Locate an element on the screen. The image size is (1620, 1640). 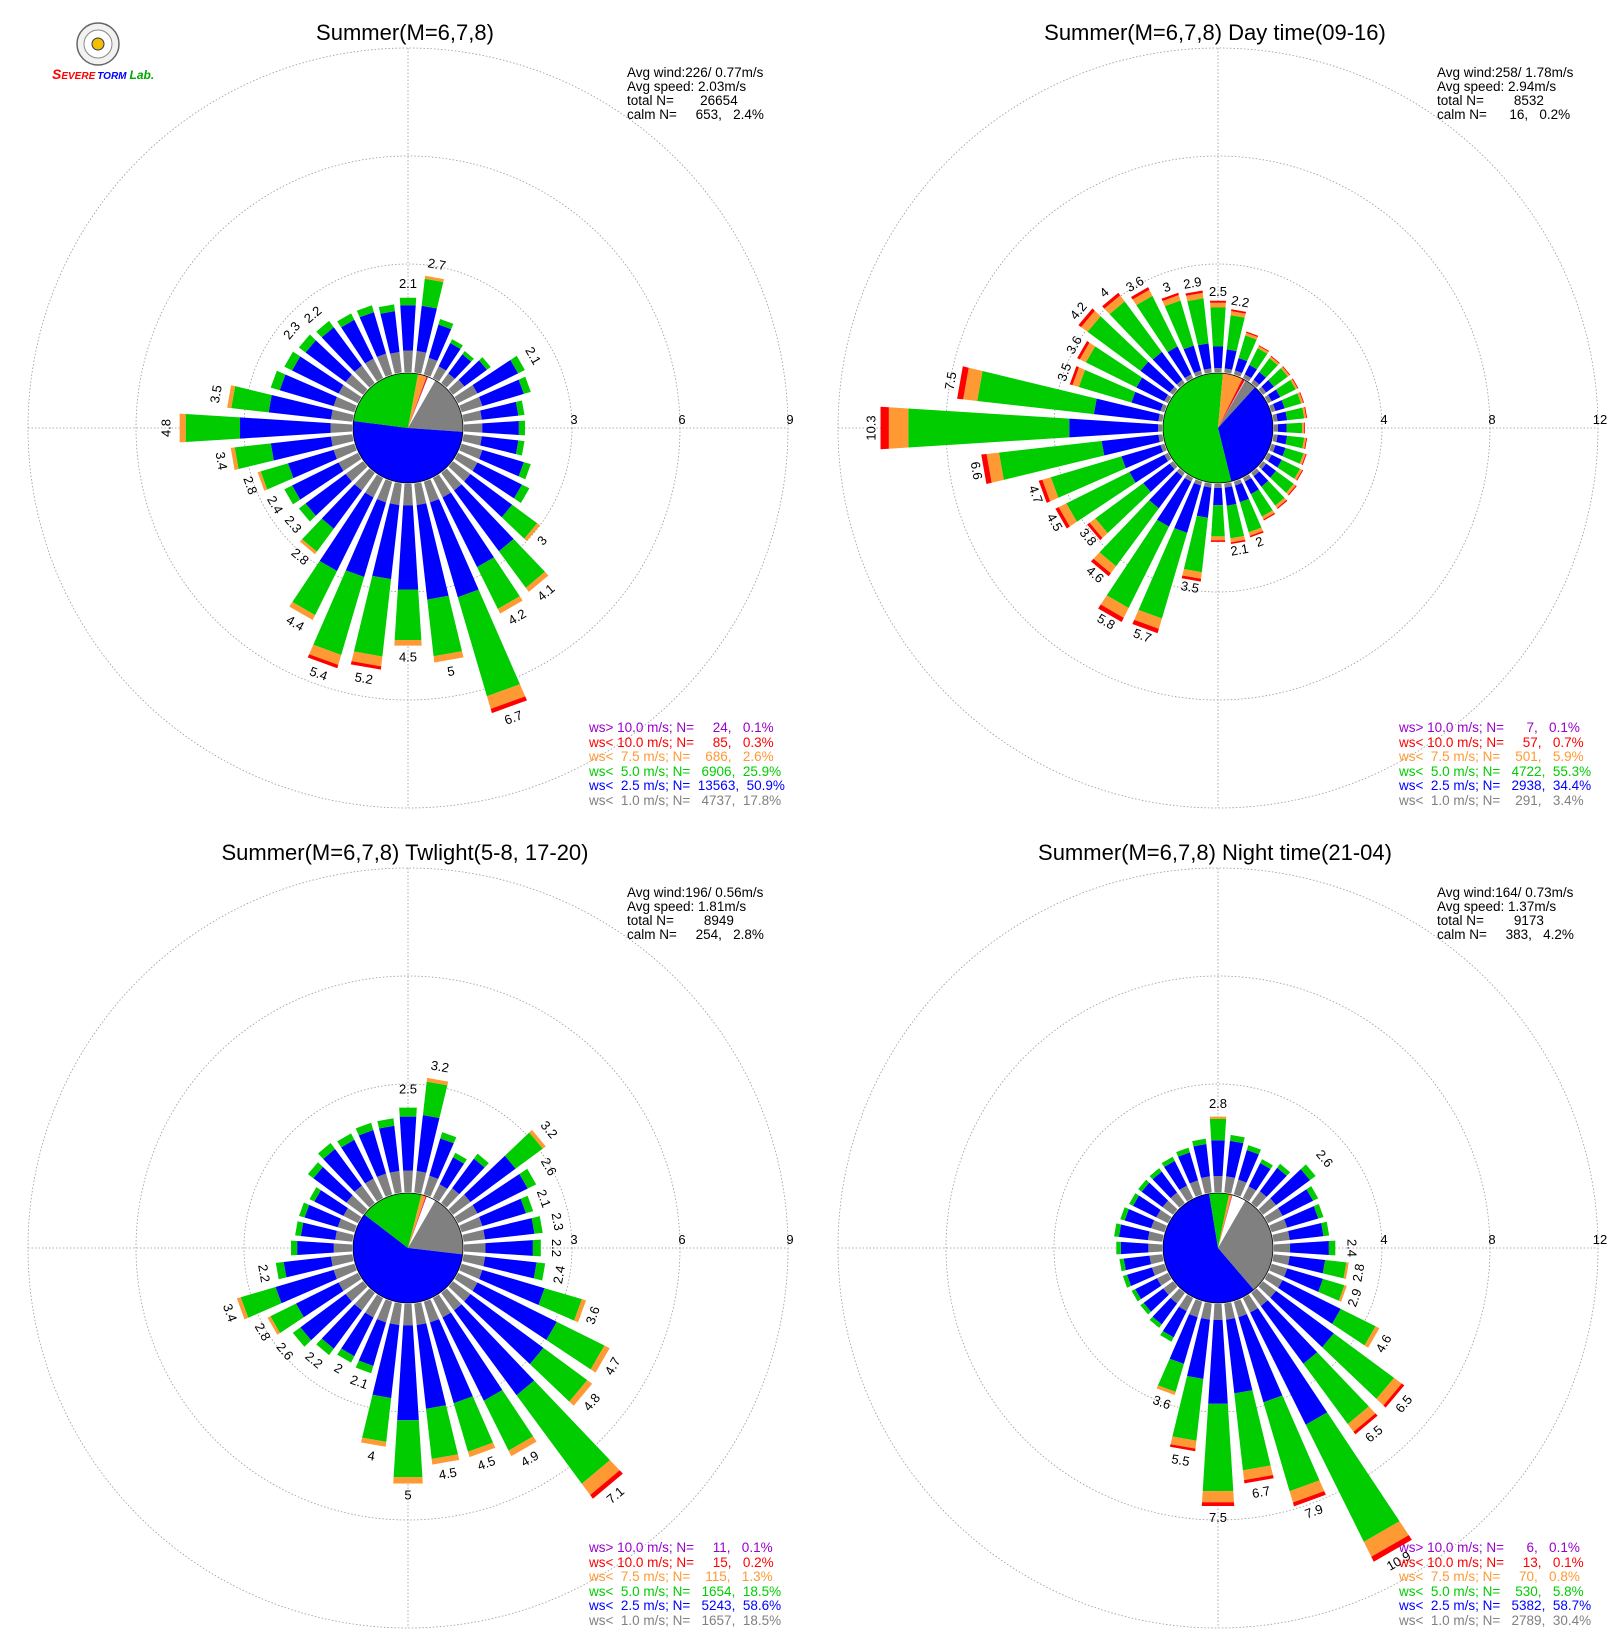
legend-item: ws< 7.5 m/s; N= 686, 2.6% is located at coordinates (681, 756).